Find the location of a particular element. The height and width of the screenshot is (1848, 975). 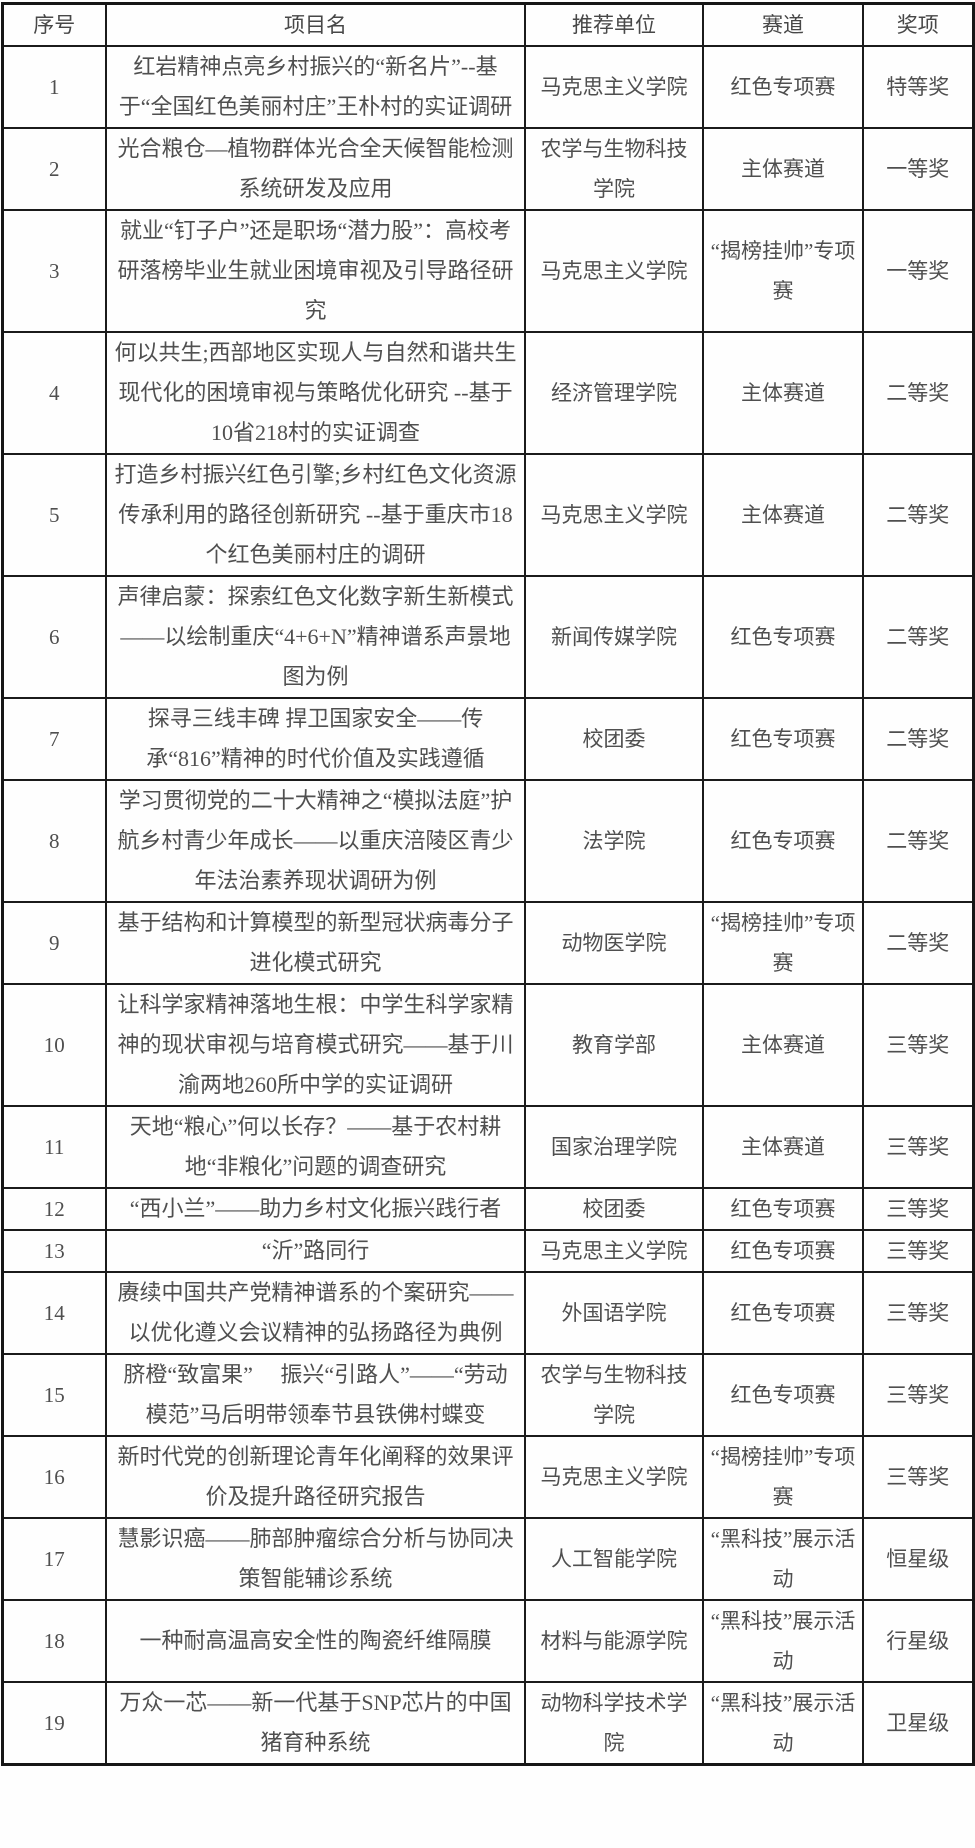

project-name-cell: 赓续中国共产党精神谱系的个案研究——以优化遵义会议精神的弘扬路径为典例 is located at coordinates (315, 1313).